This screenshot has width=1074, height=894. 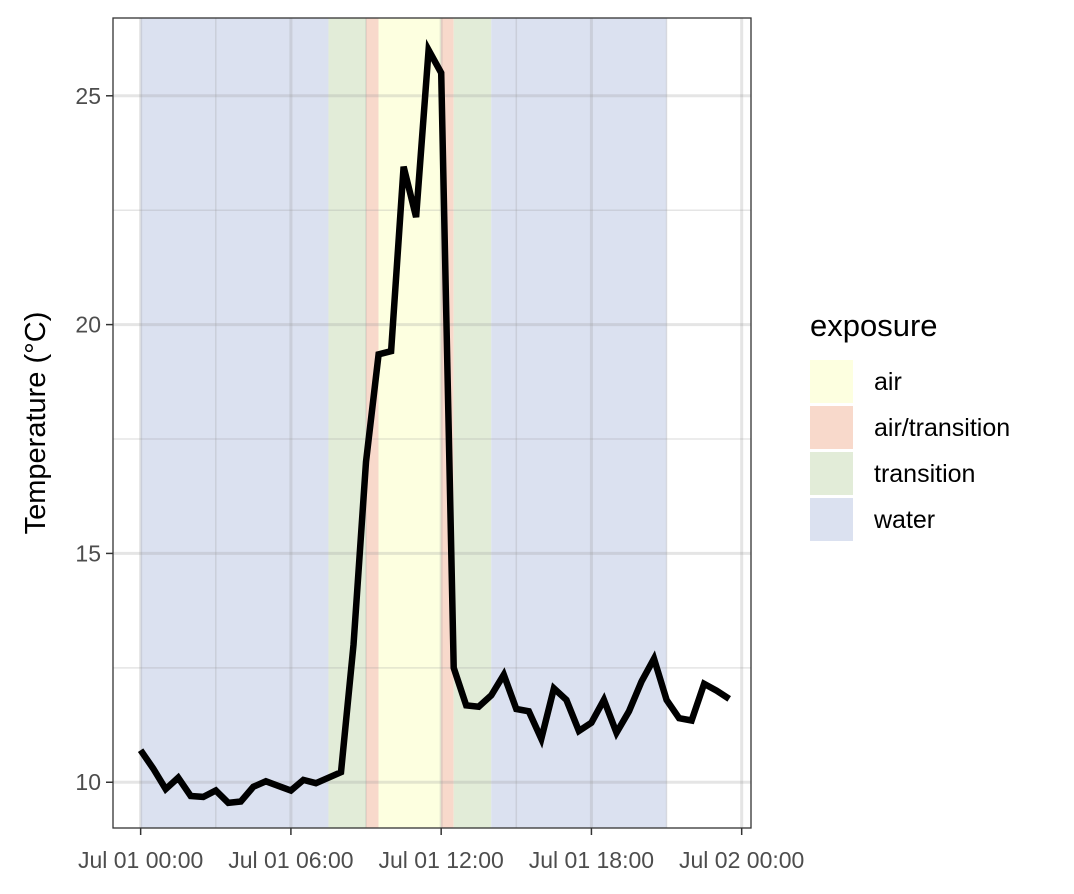 What do you see at coordinates (410, 423) in the screenshot?
I see `exposure-band-air` at bounding box center [410, 423].